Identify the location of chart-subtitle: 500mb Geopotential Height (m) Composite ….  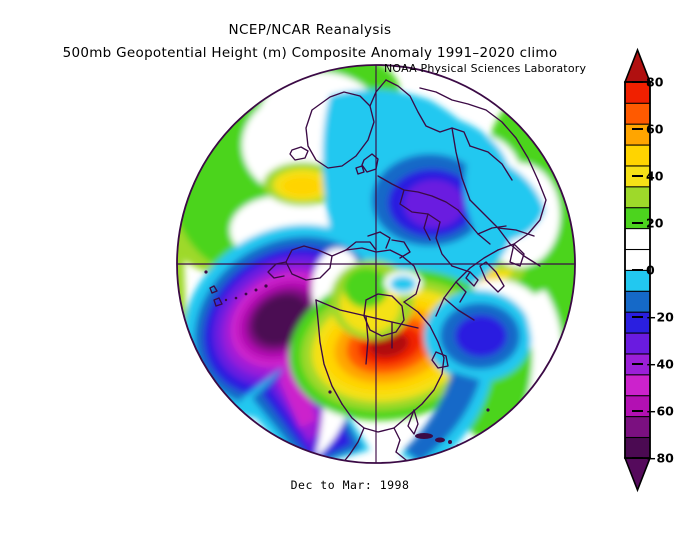
(310, 53).